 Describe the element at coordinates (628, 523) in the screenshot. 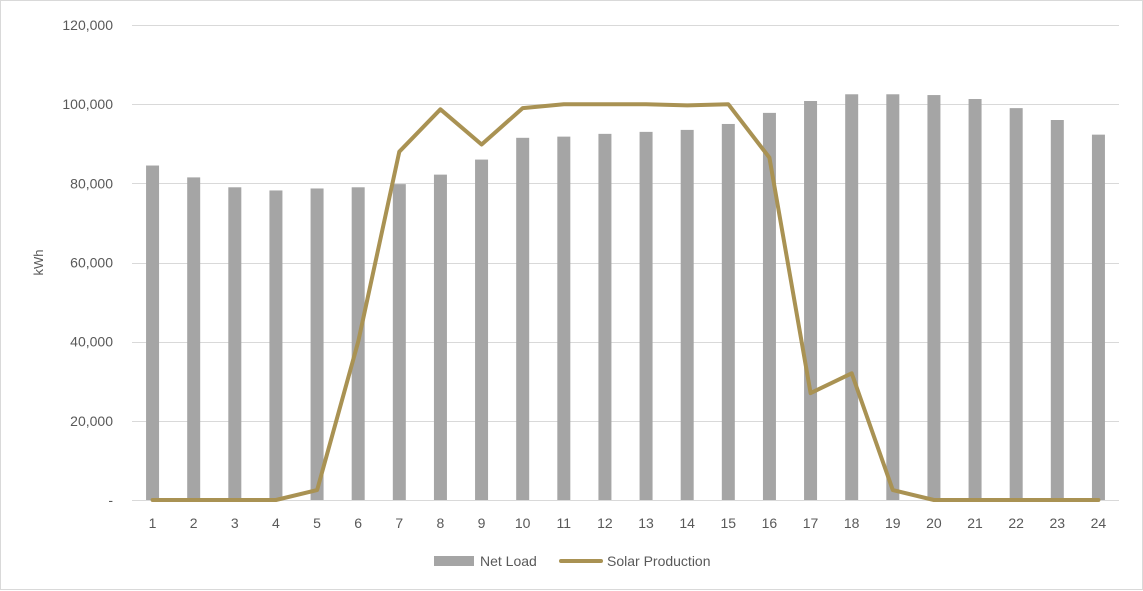

I see `x-axis-tick-labels: 1 2 3 4 5 6 7 8 9 10 11 12 13 14 15 16 17 18 19 20 21 22 23 24` at that location.